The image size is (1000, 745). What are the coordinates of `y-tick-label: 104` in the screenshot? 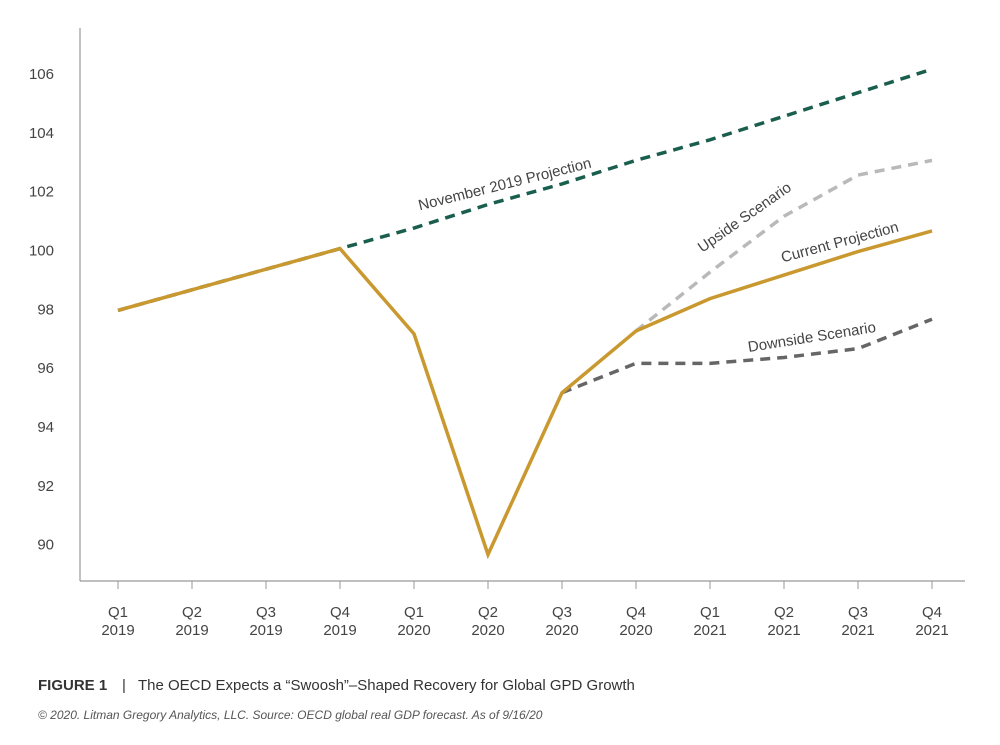 It's located at (41, 133).